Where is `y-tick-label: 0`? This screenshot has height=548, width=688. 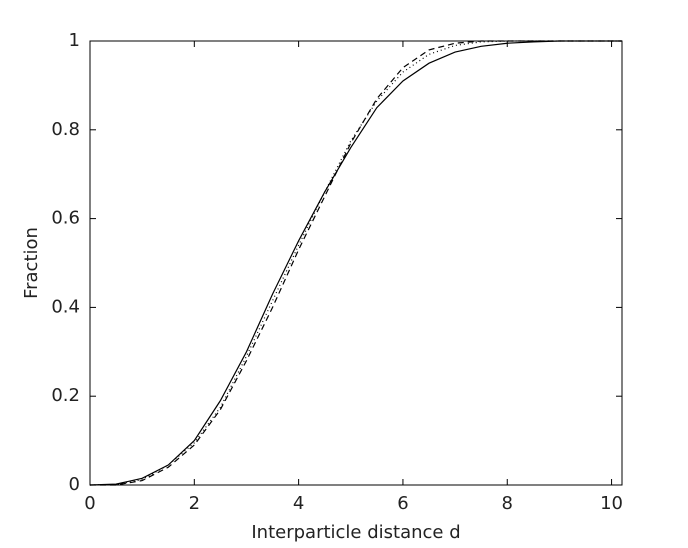 y-tick-label: 0 is located at coordinates (74, 484).